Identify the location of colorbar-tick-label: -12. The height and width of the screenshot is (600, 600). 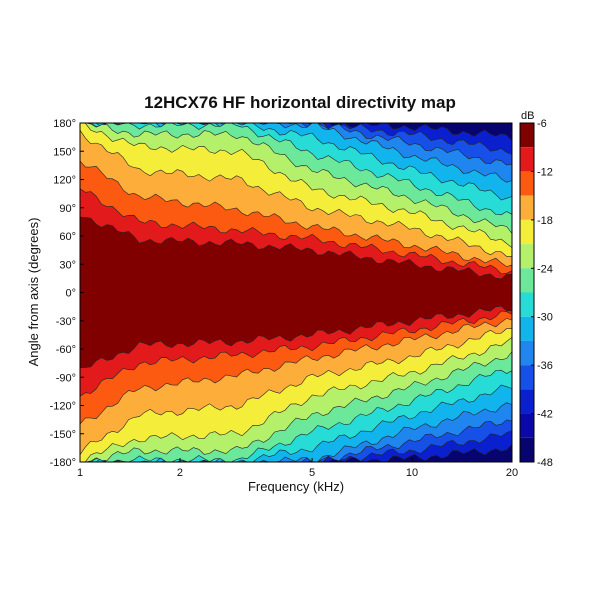
(545, 172).